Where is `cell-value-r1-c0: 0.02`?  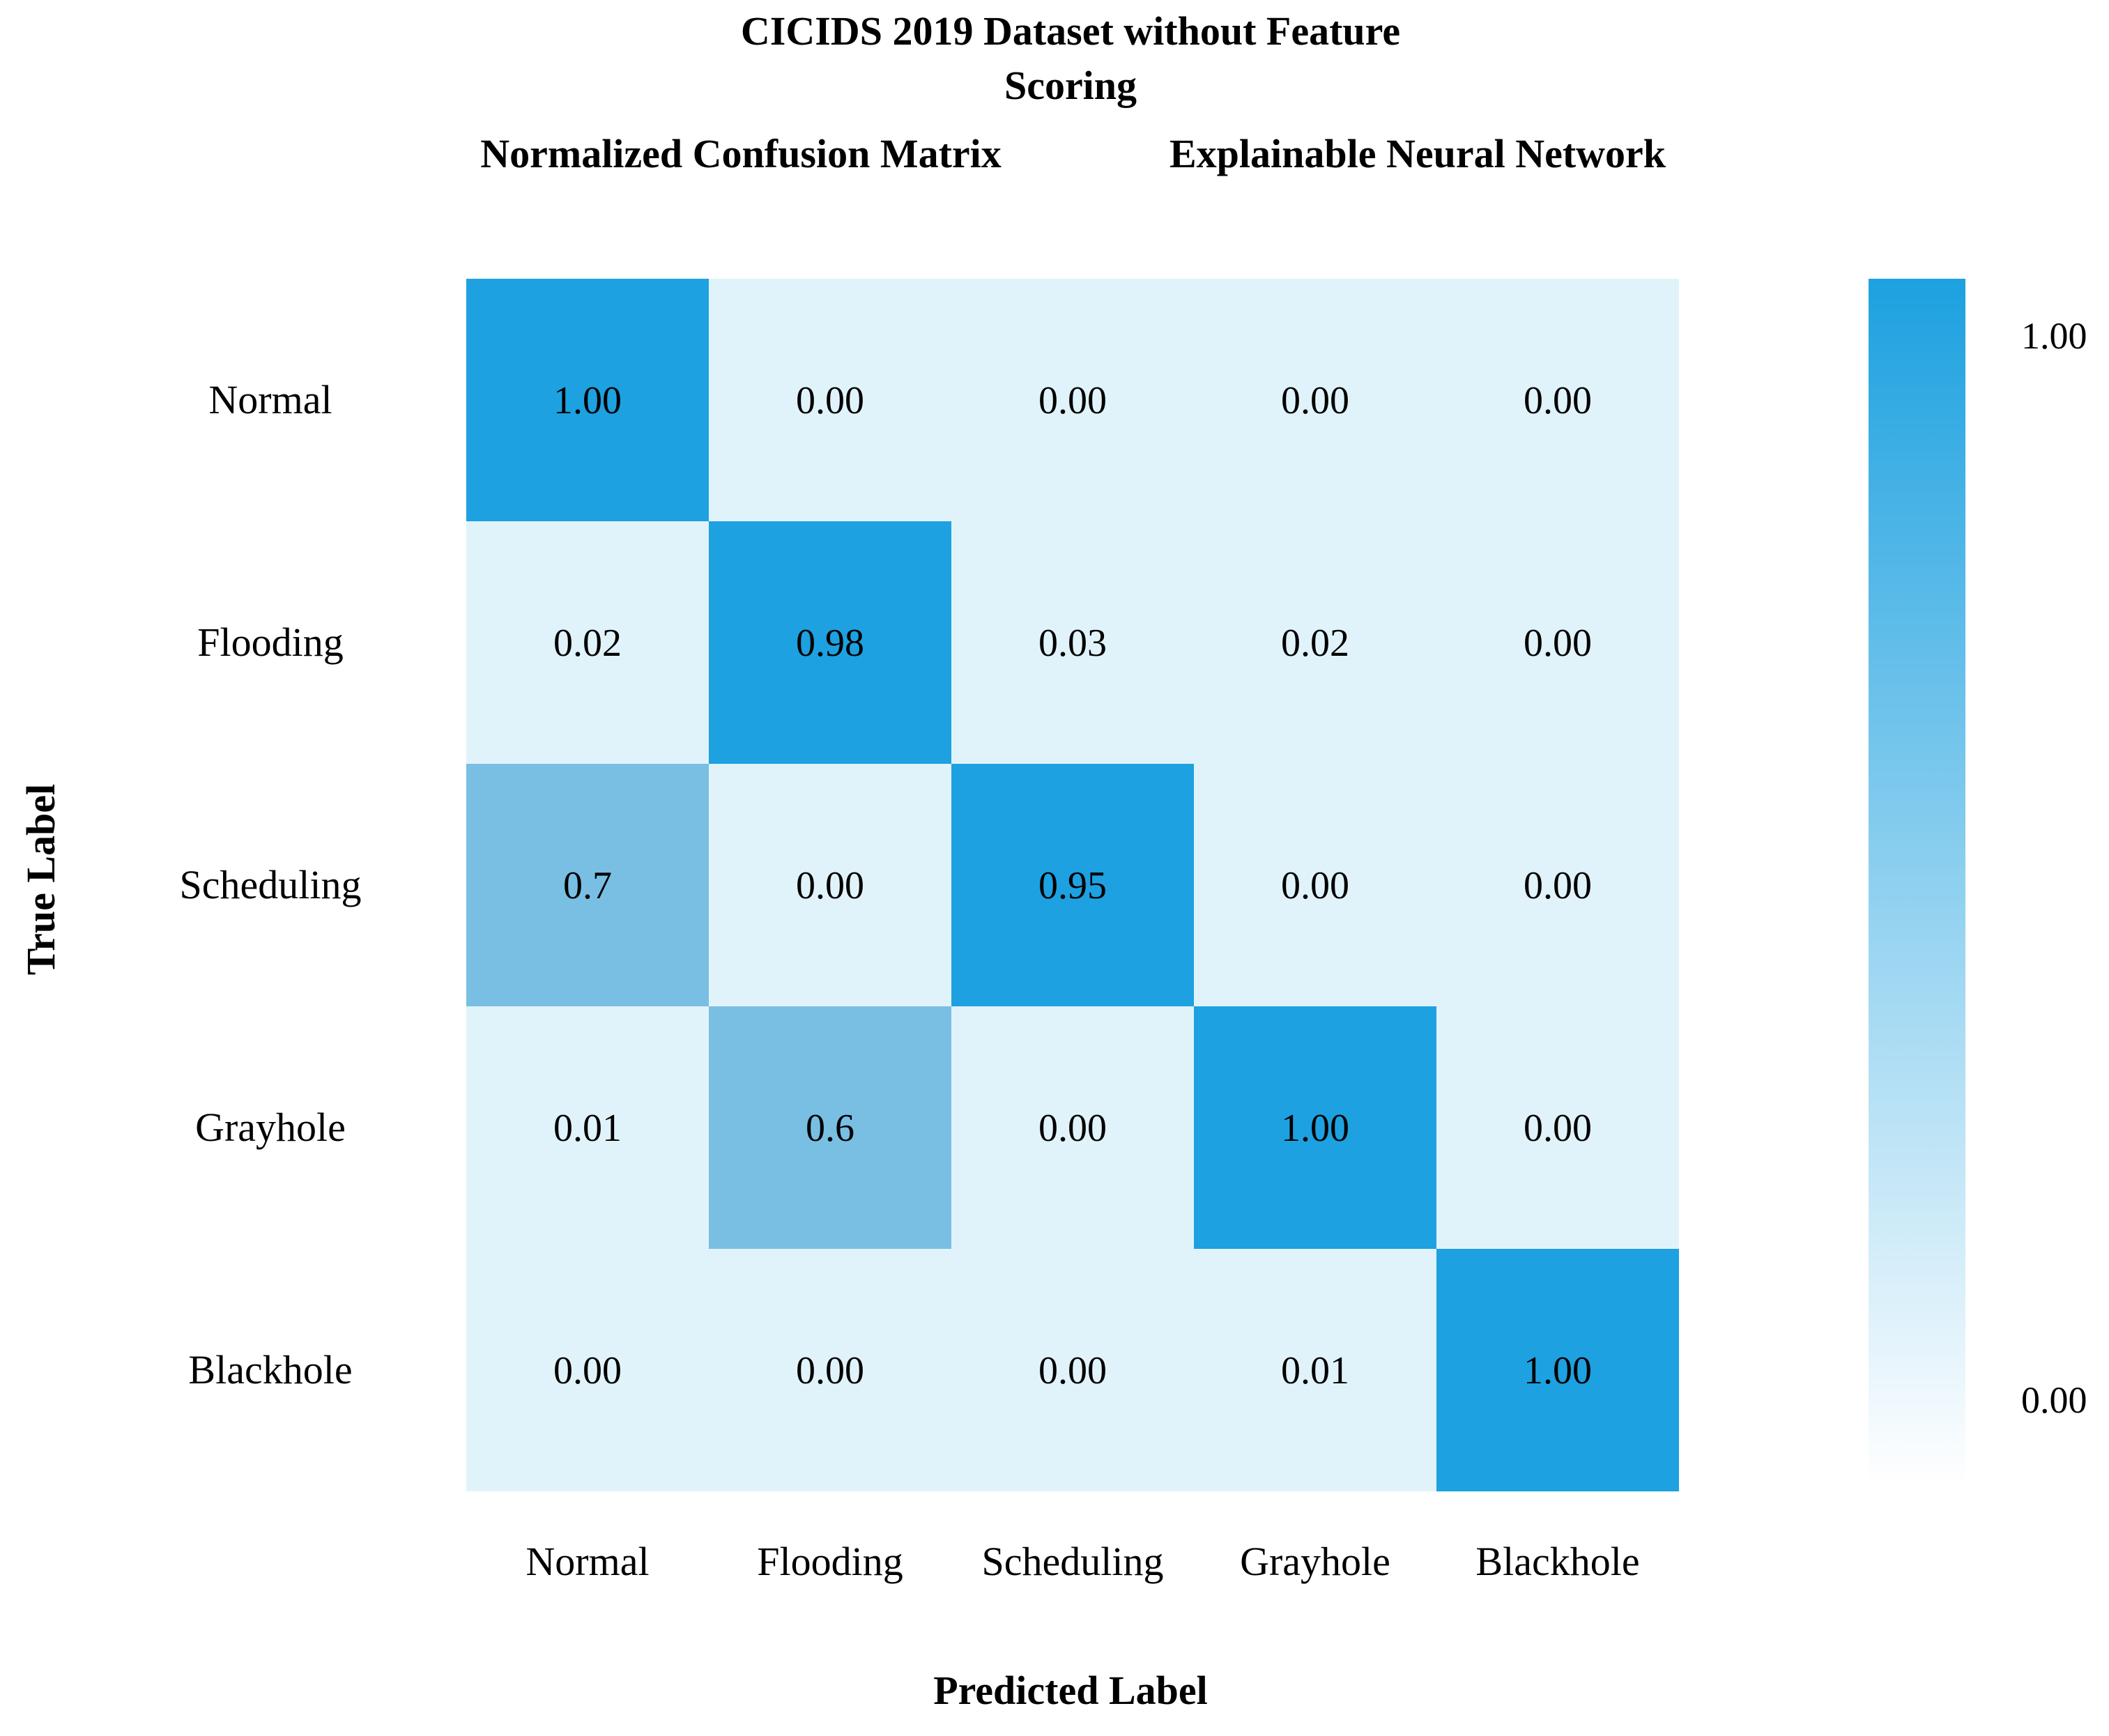 cell-value-r1-c0: 0.02 is located at coordinates (587, 643).